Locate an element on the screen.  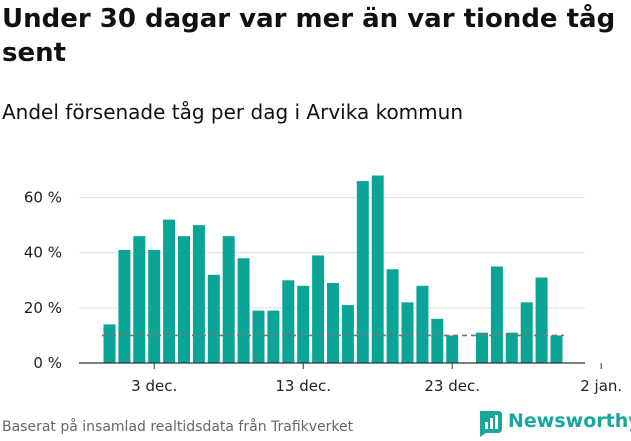
x-tick-label: 13 dec. is located at coordinates (303, 386).